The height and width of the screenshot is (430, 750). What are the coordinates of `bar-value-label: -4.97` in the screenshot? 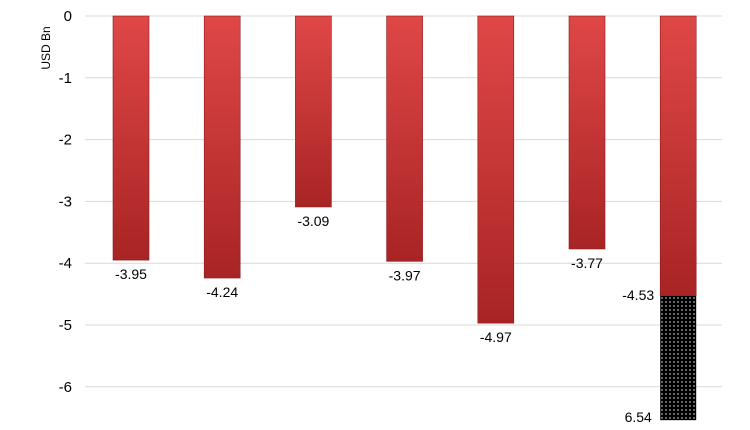 It's located at (496, 337).